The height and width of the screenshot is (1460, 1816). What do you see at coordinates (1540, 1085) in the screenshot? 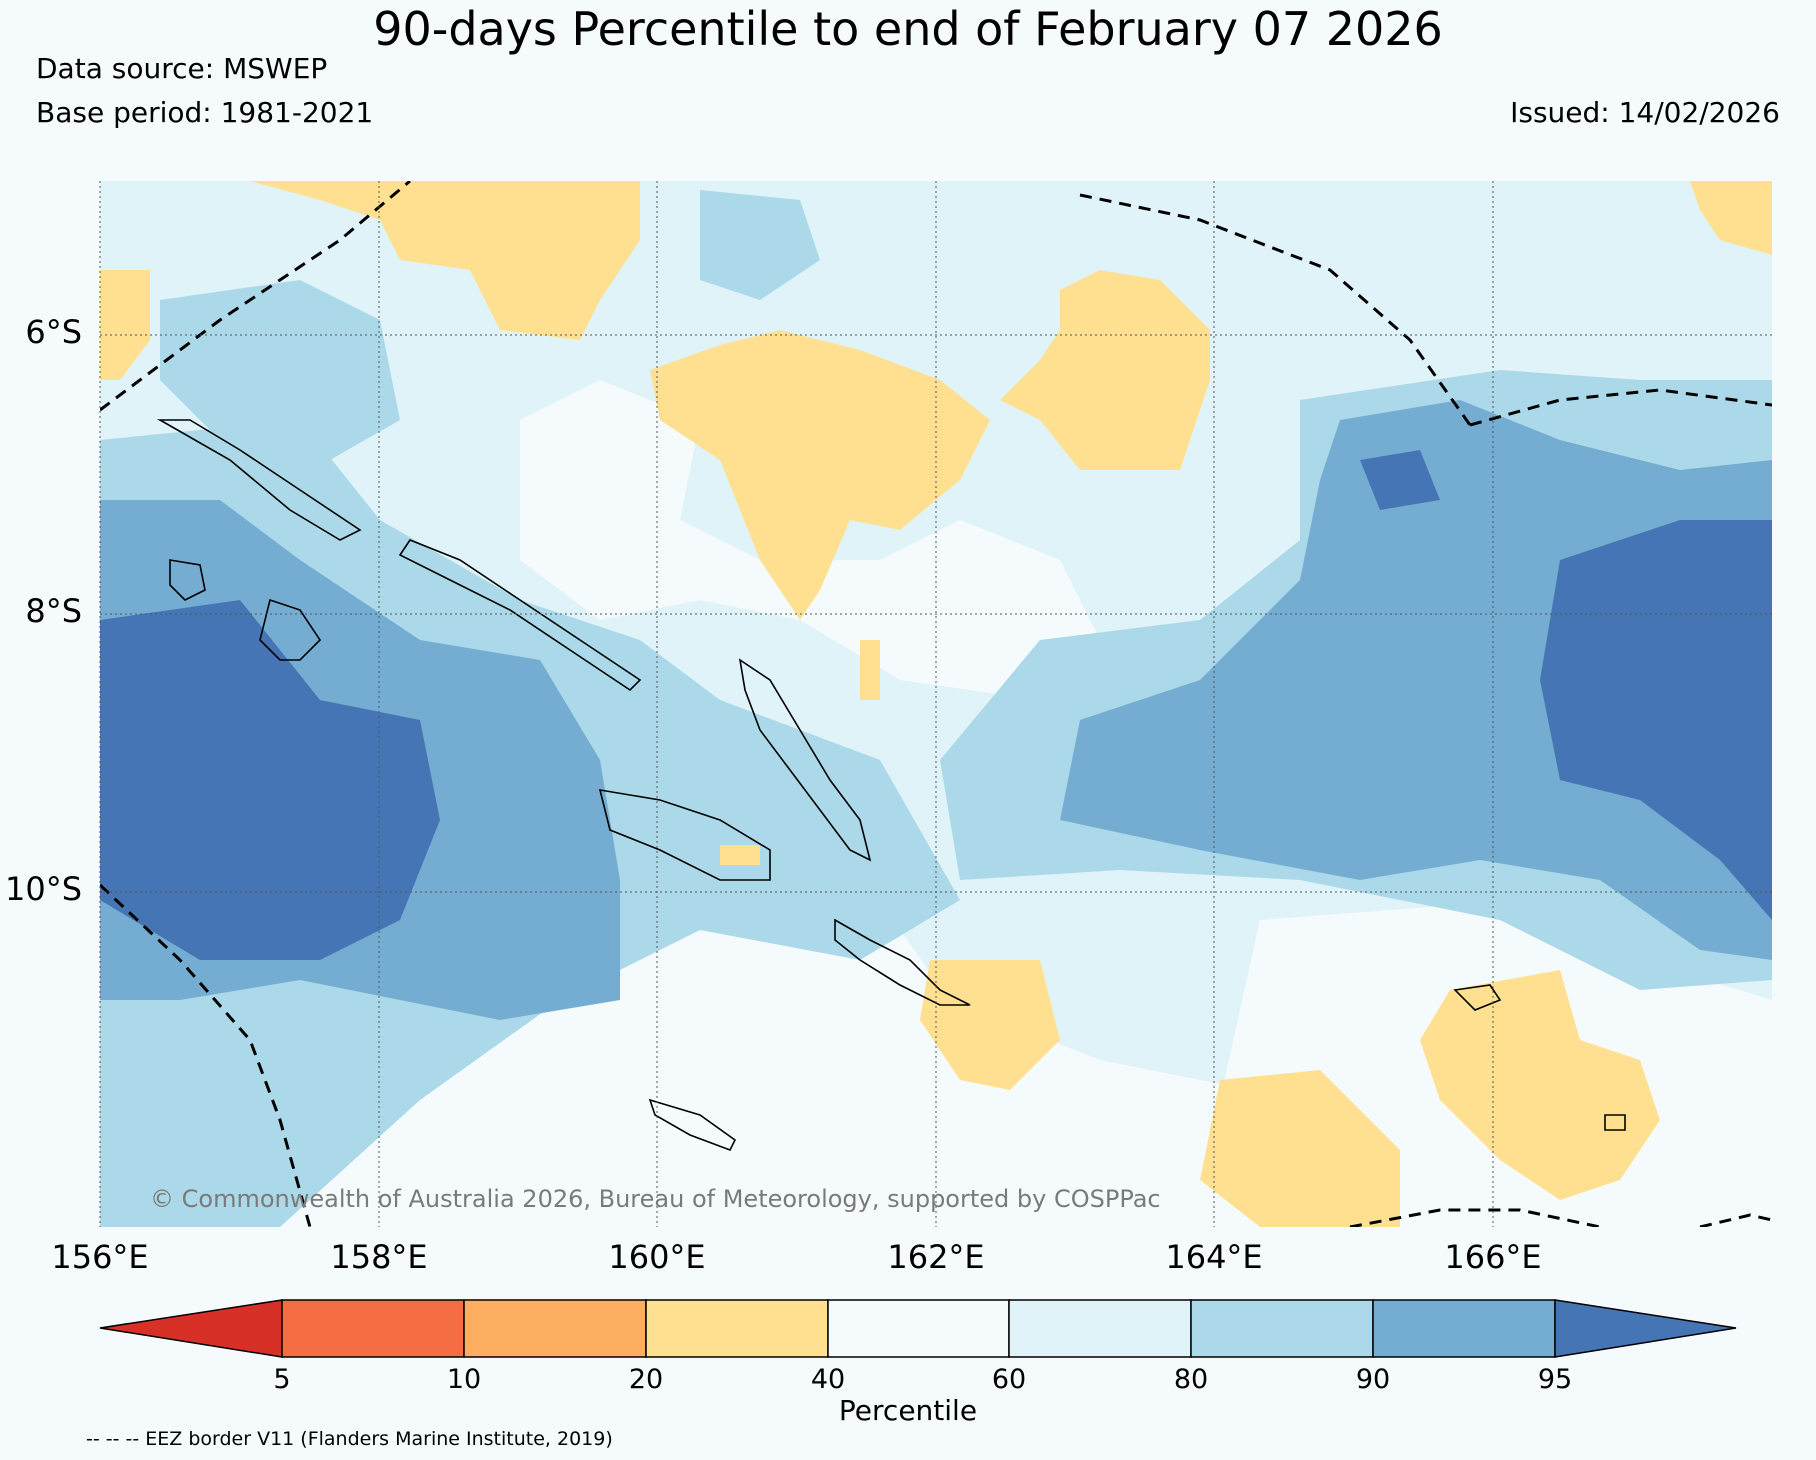
I see `dry-20-40-region-se2` at bounding box center [1540, 1085].